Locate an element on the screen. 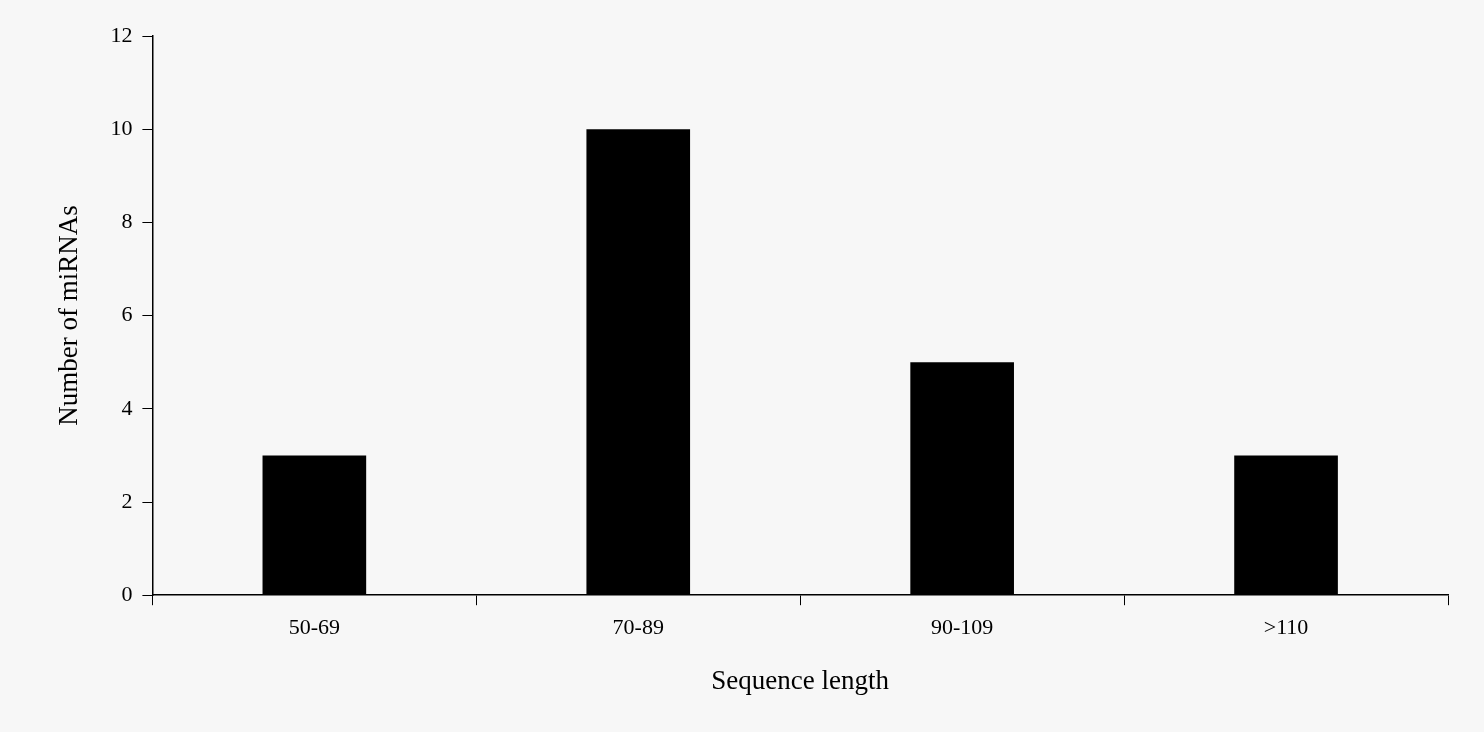  y-tick-label: 6 is located at coordinates (127, 314).